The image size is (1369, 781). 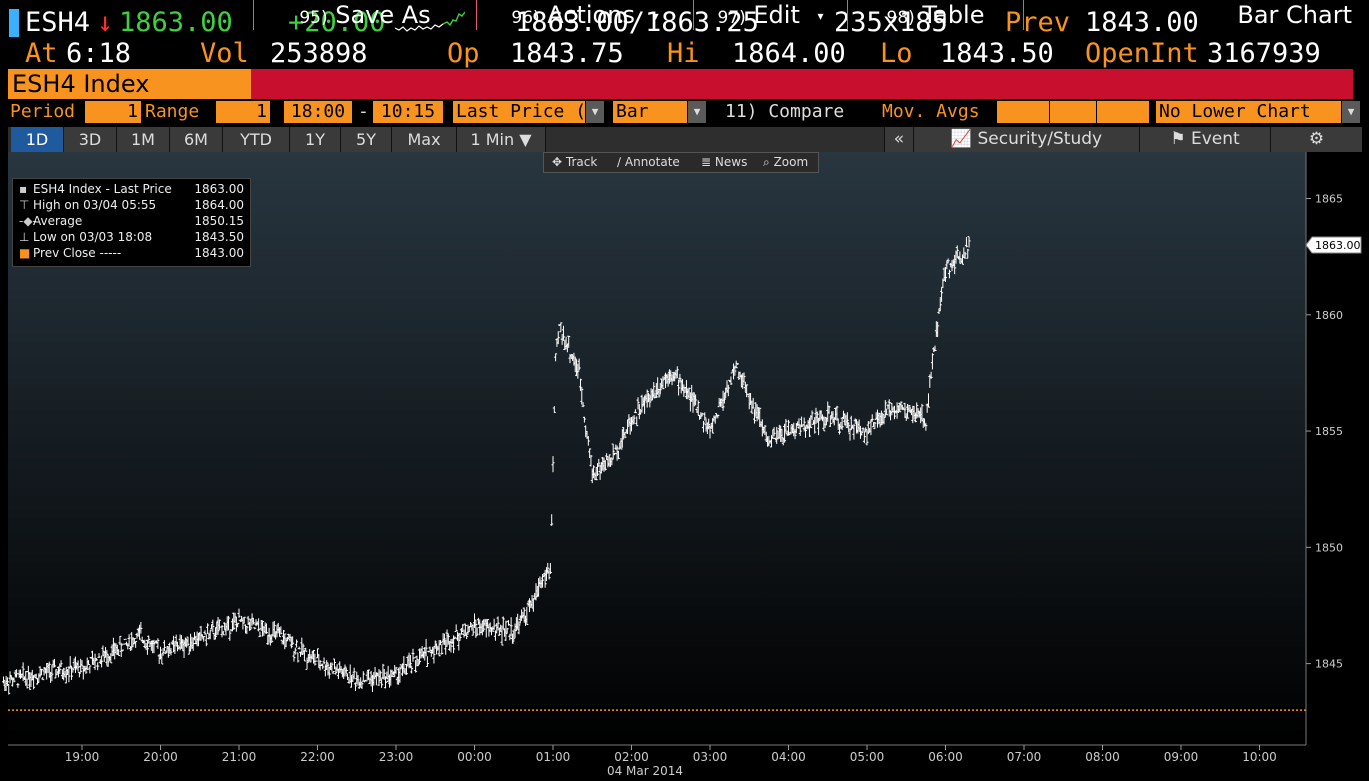 I want to click on event-button: ⚑ Event, so click(x=1204, y=139).